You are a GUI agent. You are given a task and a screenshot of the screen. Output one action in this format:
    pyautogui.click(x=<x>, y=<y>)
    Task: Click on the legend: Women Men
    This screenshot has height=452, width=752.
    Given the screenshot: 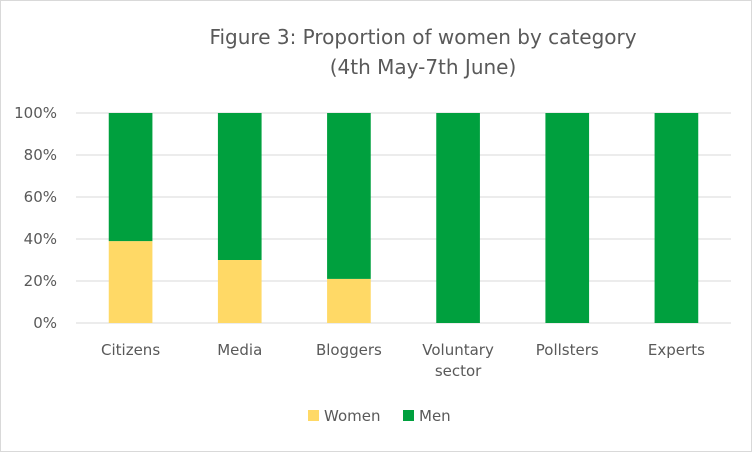 What is the action you would take?
    pyautogui.click(x=379, y=416)
    